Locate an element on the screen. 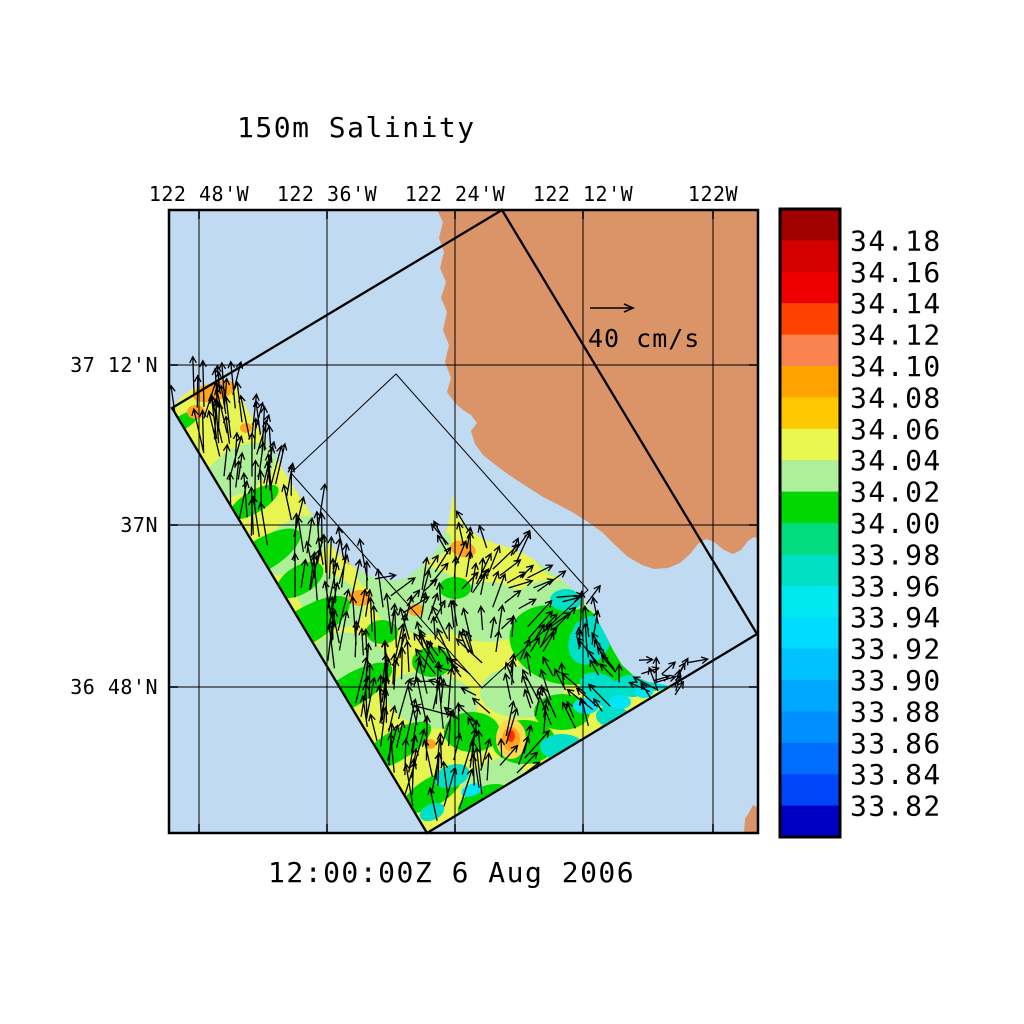  colorbar-tick-label: 34.02 is located at coordinates (896, 492).